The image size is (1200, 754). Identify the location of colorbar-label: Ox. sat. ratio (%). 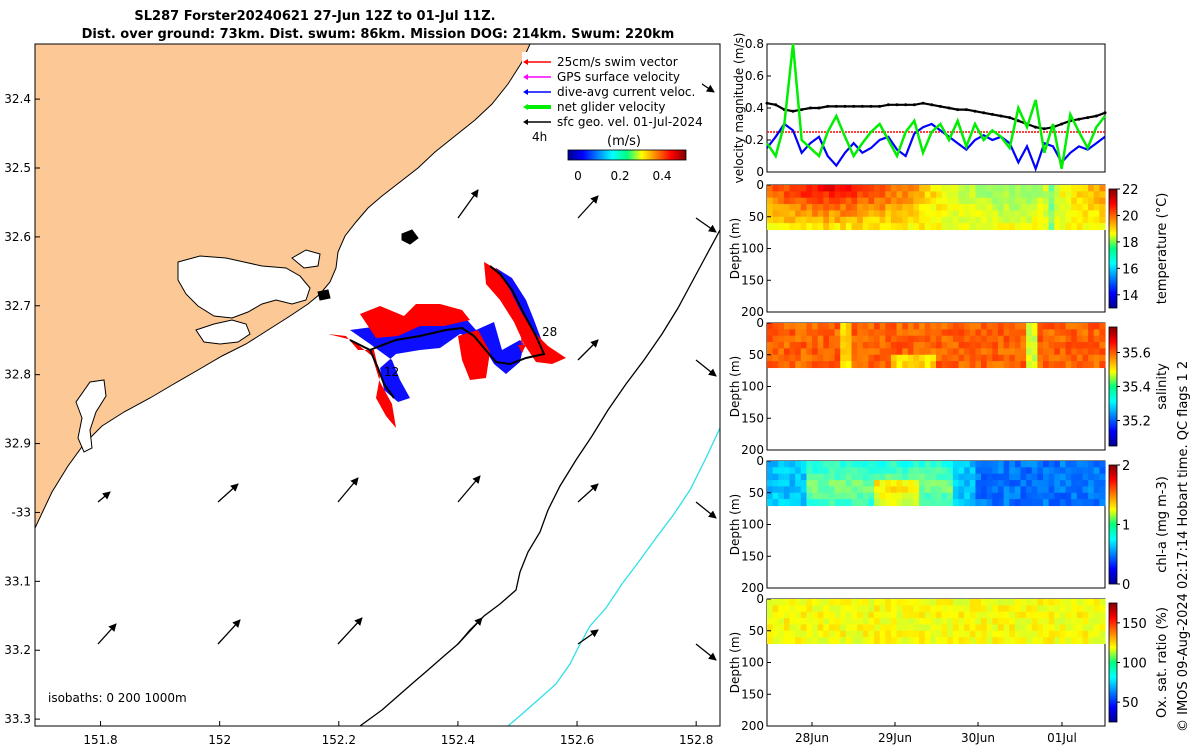
(1162, 662).